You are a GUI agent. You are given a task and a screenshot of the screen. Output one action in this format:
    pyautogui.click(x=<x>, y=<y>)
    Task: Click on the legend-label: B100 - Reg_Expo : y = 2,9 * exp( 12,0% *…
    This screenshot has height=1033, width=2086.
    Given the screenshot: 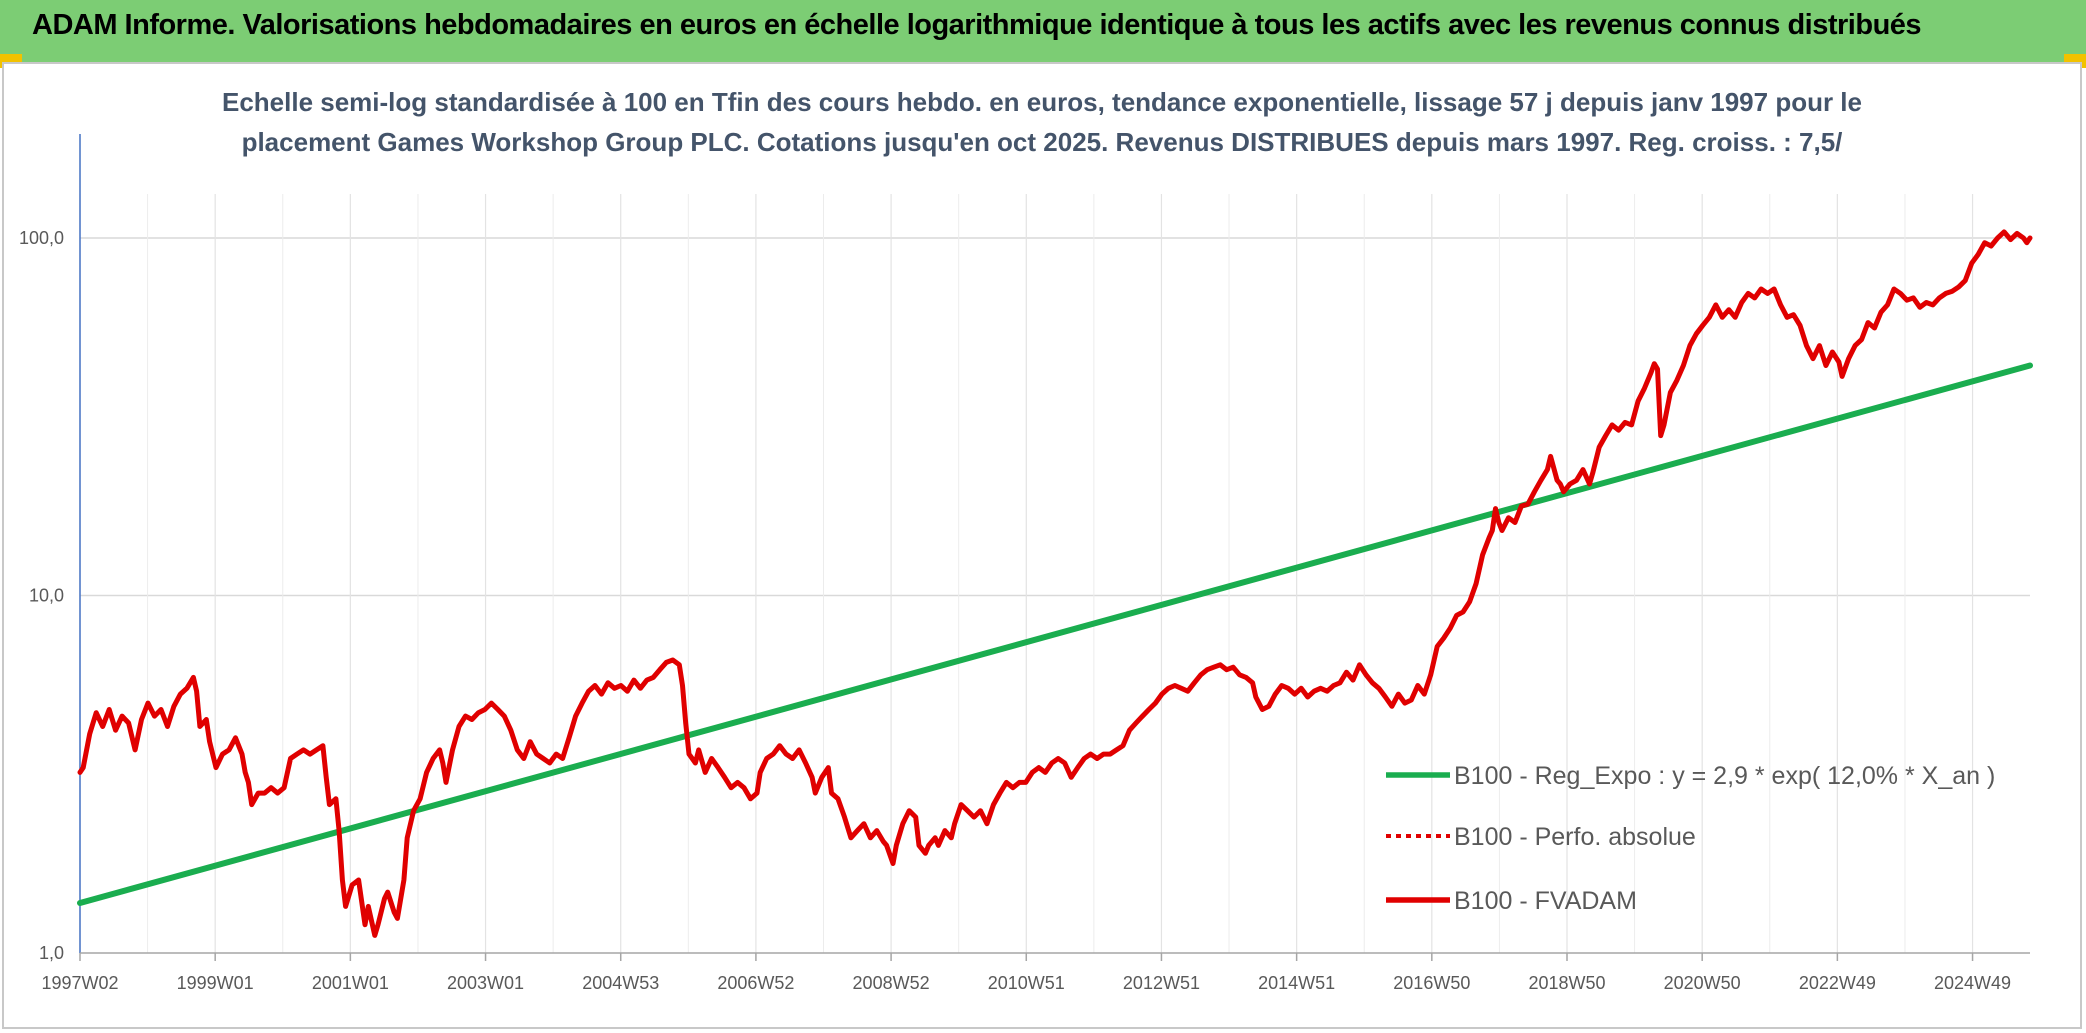 What is the action you would take?
    pyautogui.click(x=1724, y=776)
    